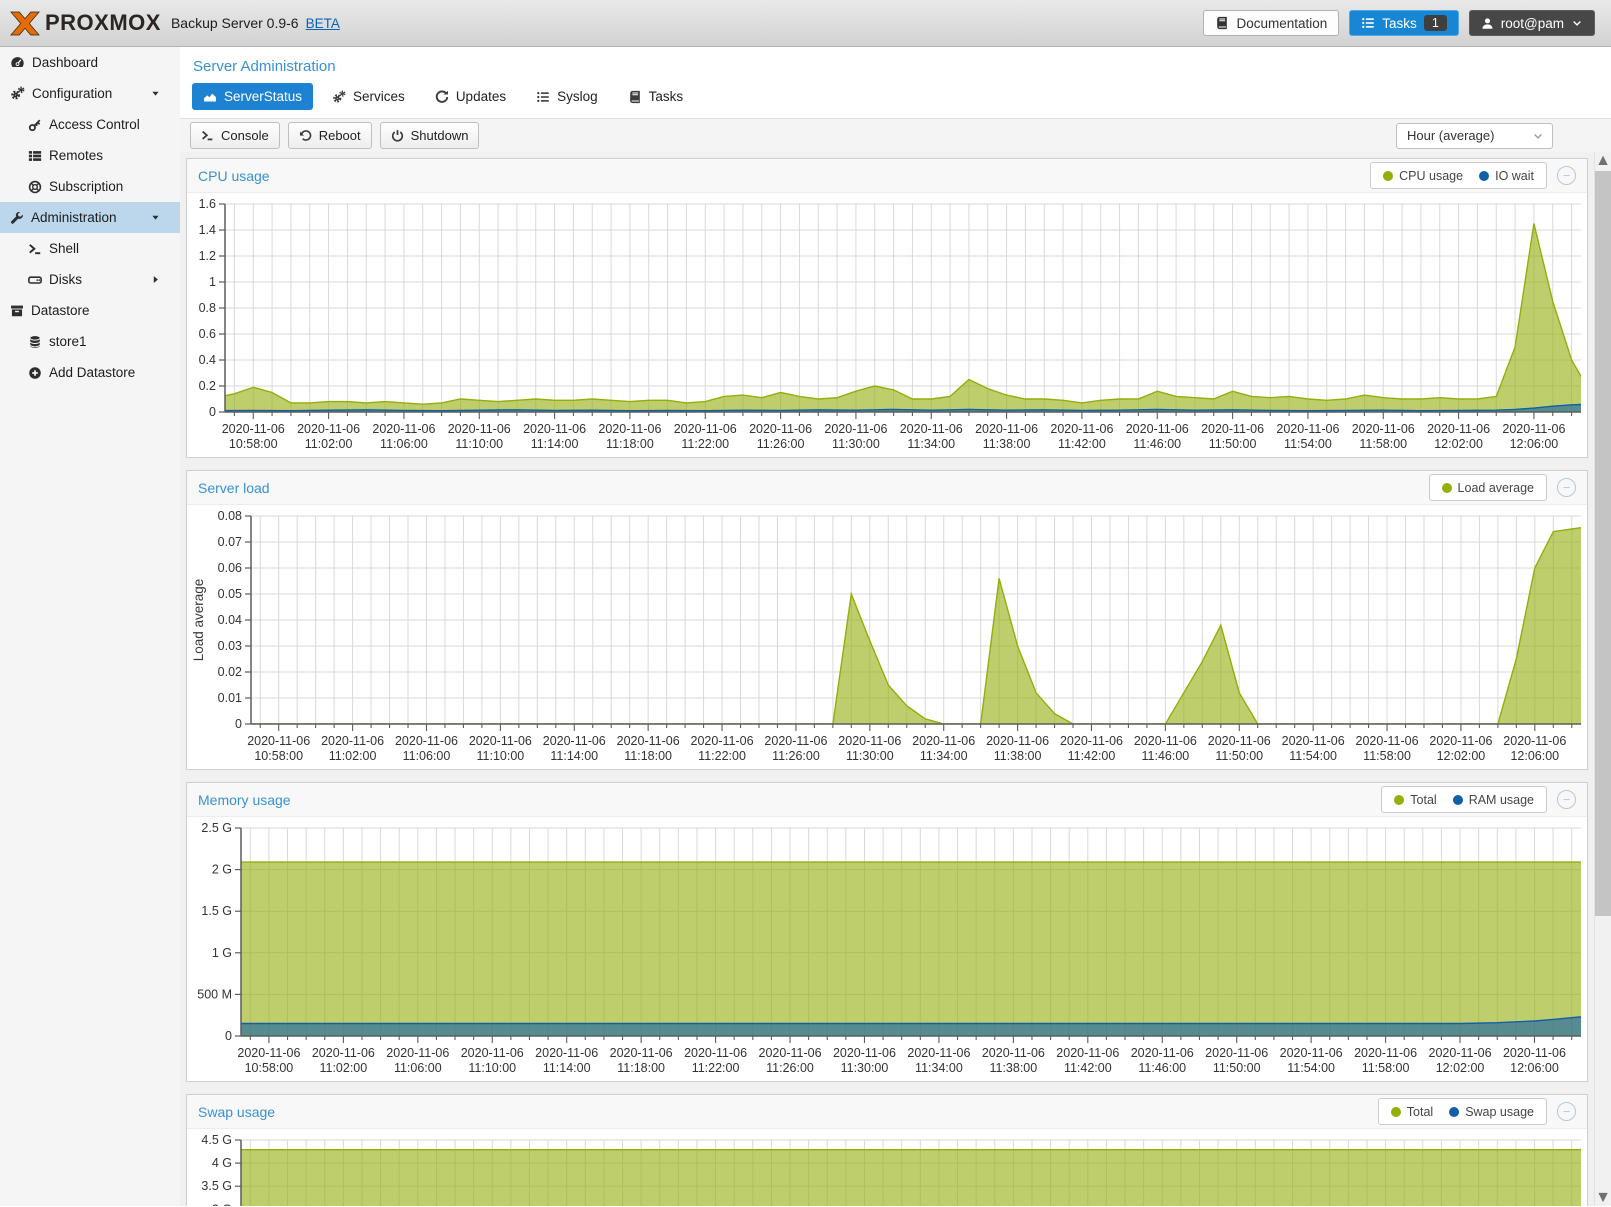 Image resolution: width=1611 pixels, height=1207 pixels. What do you see at coordinates (253, 444) in the screenshot?
I see `svg-text: 10:58:00` at bounding box center [253, 444].